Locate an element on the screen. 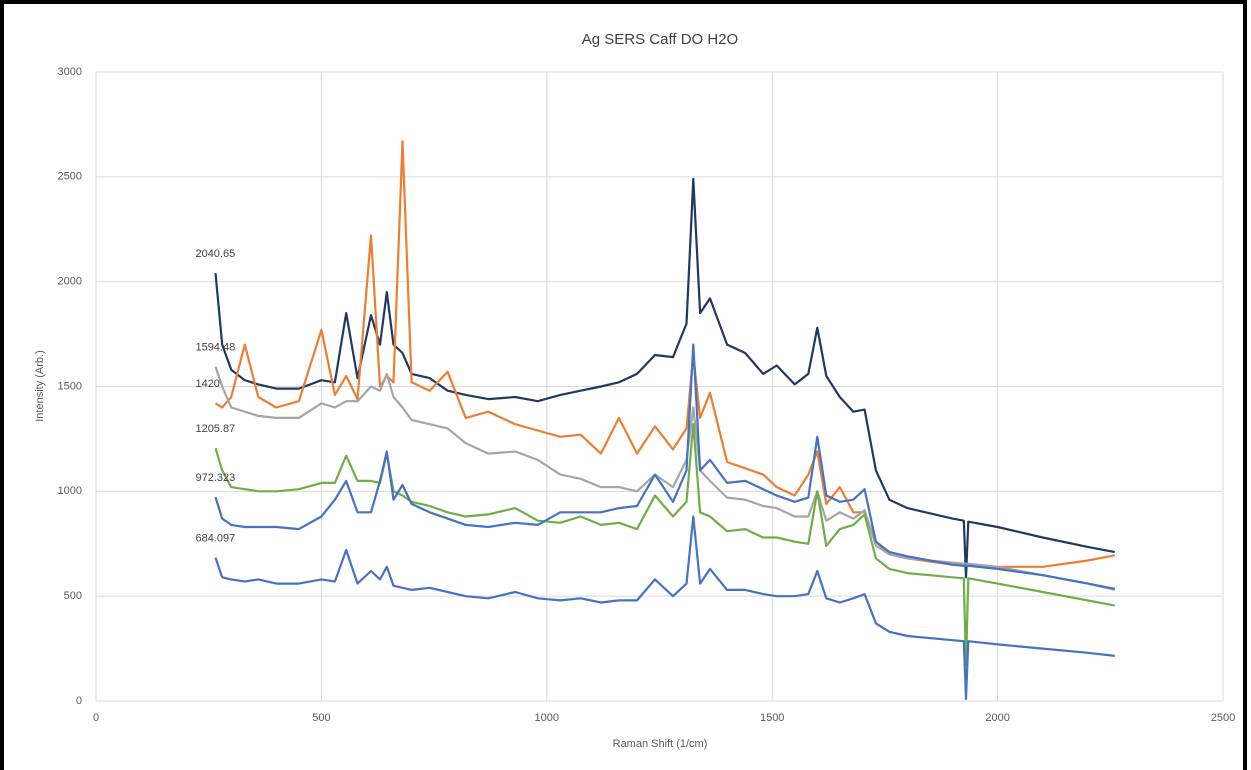 Image resolution: width=1251 pixels, height=770 pixels. x-tick-label: 500 is located at coordinates (321, 718).